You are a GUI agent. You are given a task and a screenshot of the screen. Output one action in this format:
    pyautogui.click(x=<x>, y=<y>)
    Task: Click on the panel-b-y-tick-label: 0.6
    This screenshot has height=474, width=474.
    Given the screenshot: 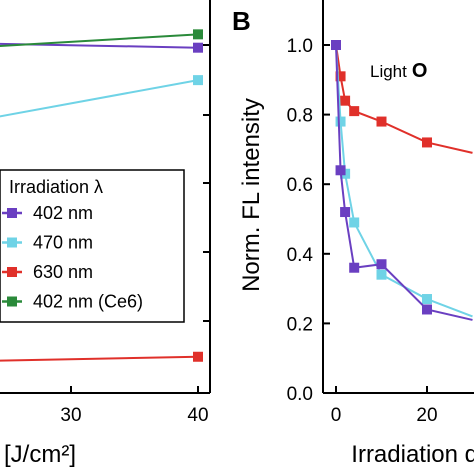 What is the action you would take?
    pyautogui.click(x=300, y=185)
    